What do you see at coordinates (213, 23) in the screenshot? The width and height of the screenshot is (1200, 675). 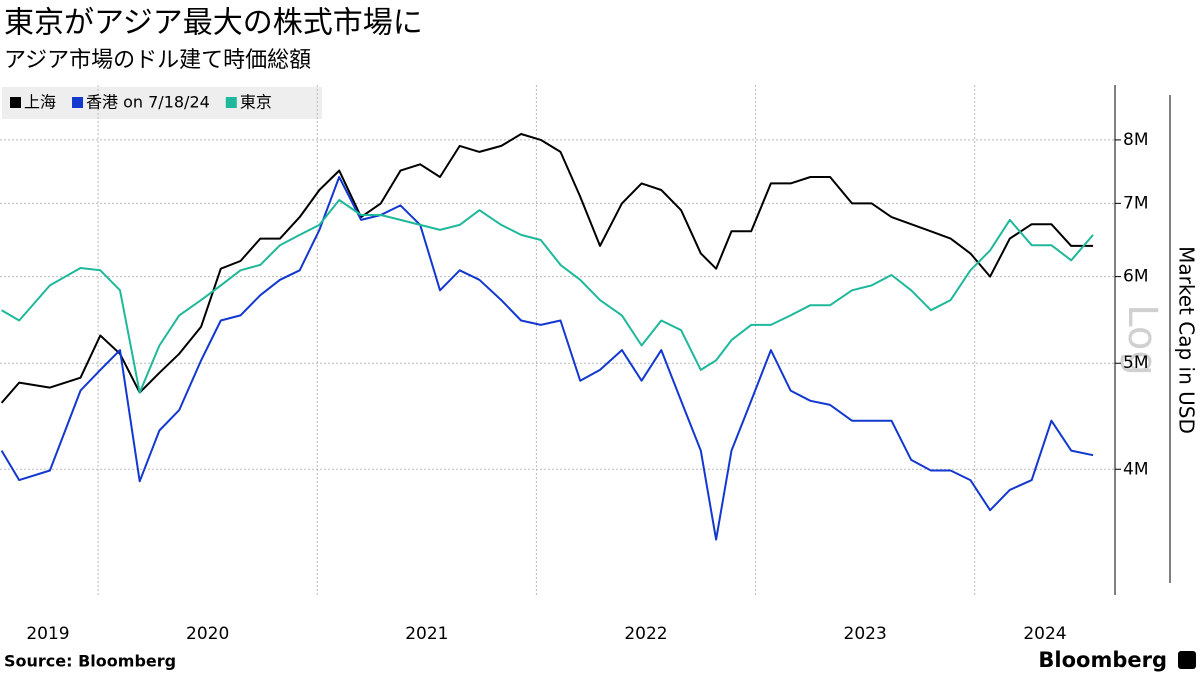 I see `chart-title: 東京がアジア最大の株式市場に` at bounding box center [213, 23].